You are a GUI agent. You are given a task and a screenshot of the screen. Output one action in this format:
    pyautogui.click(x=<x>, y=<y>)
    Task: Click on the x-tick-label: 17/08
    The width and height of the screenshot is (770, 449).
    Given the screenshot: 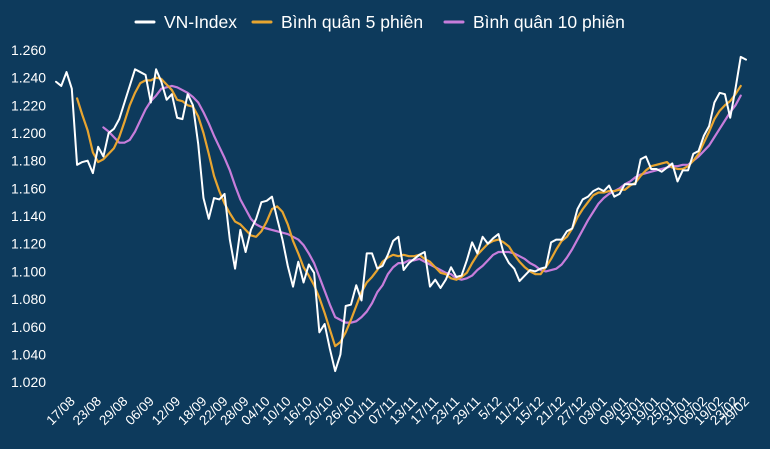 What is the action you would take?
    pyautogui.click(x=60, y=411)
    